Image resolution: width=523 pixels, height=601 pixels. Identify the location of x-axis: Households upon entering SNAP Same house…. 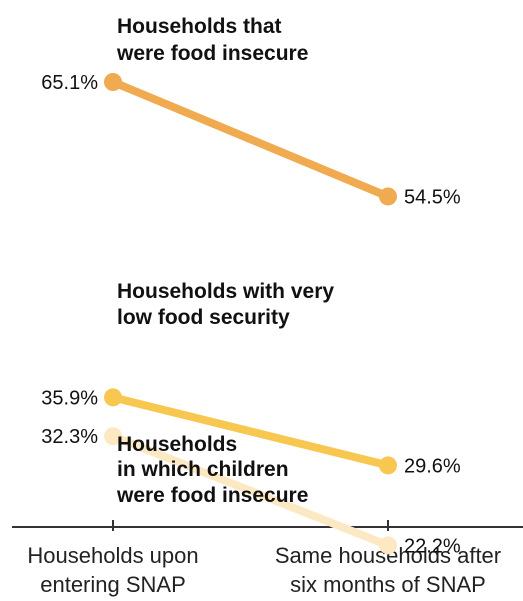
(267, 558).